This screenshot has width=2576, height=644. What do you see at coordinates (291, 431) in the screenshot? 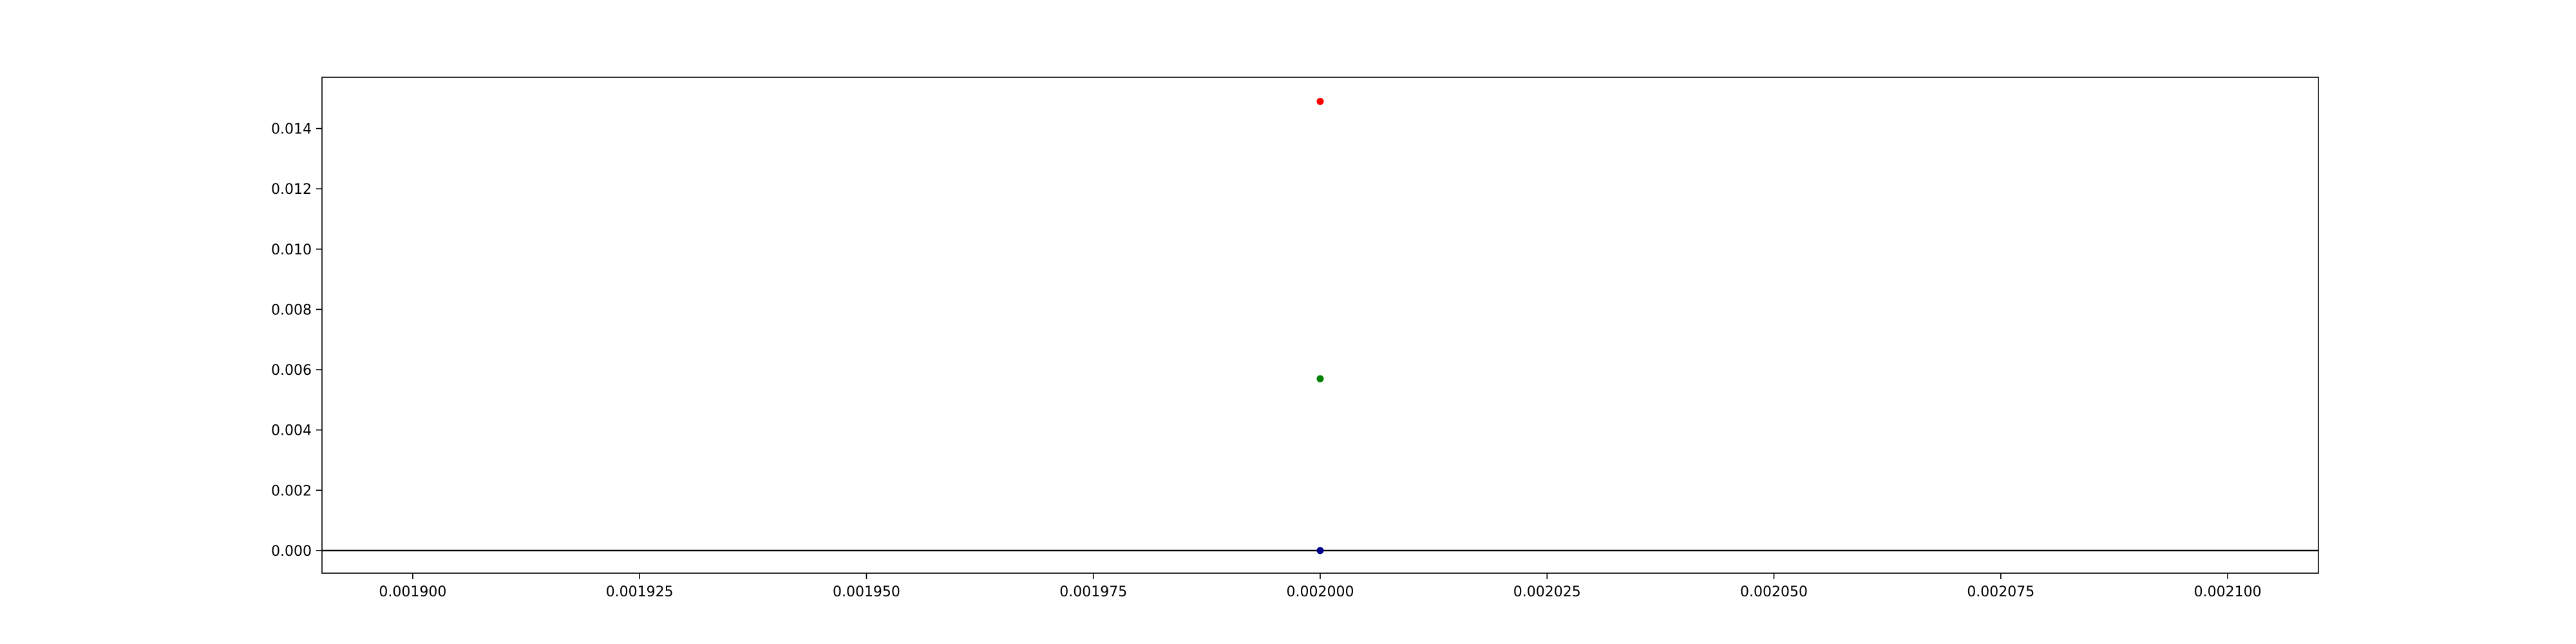
I see `y-tick-label: 0.004` at bounding box center [291, 431].